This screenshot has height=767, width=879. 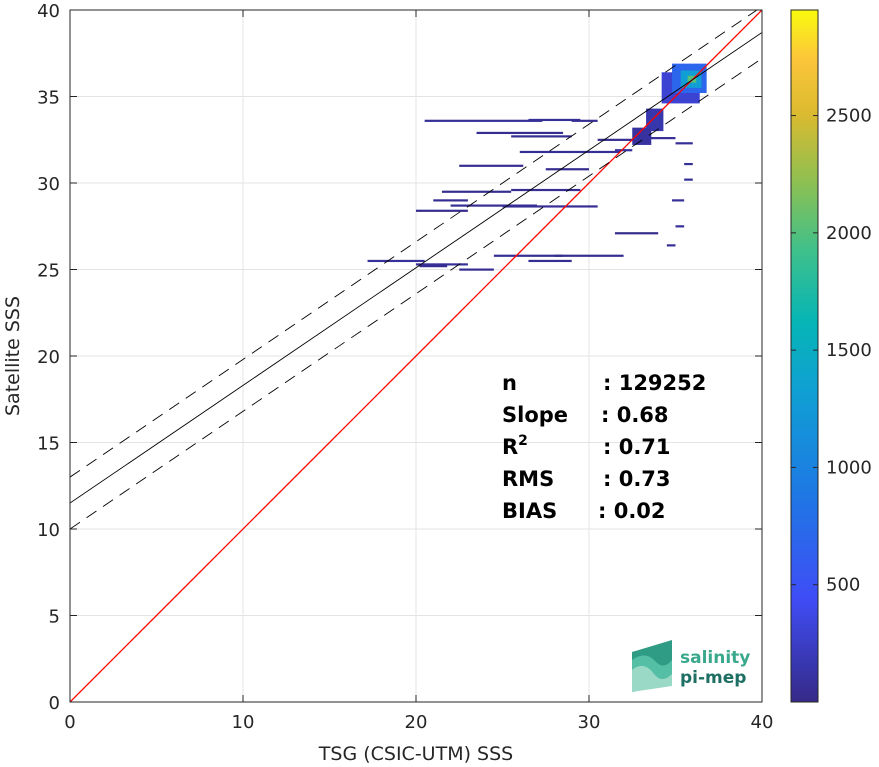 I want to click on x-tick-label: 20, so click(x=416, y=722).